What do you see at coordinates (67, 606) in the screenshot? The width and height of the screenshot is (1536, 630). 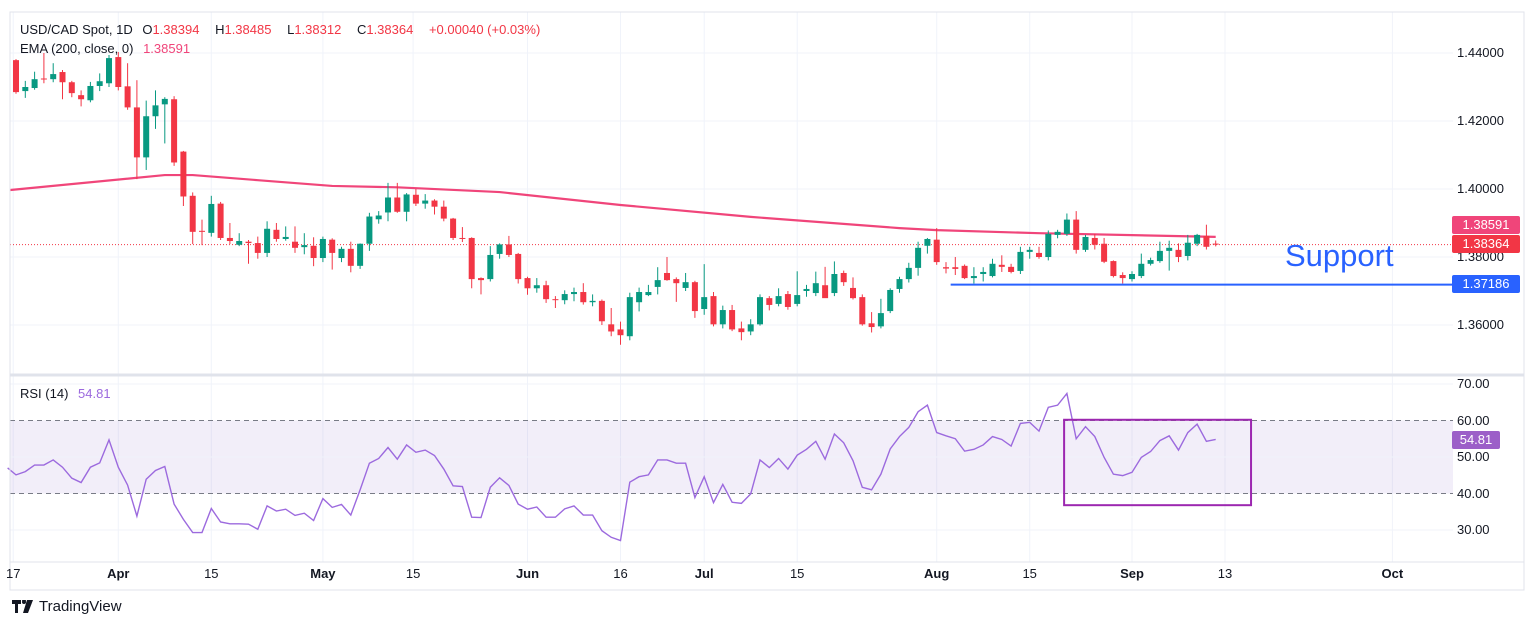 I see `tradingview-logo: TradingView` at bounding box center [67, 606].